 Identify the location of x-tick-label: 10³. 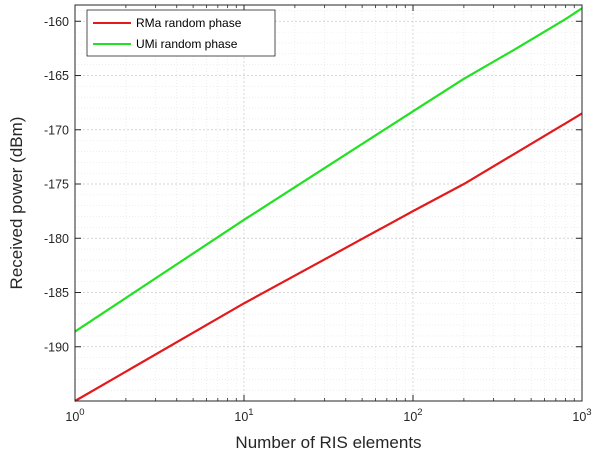
(581, 415).